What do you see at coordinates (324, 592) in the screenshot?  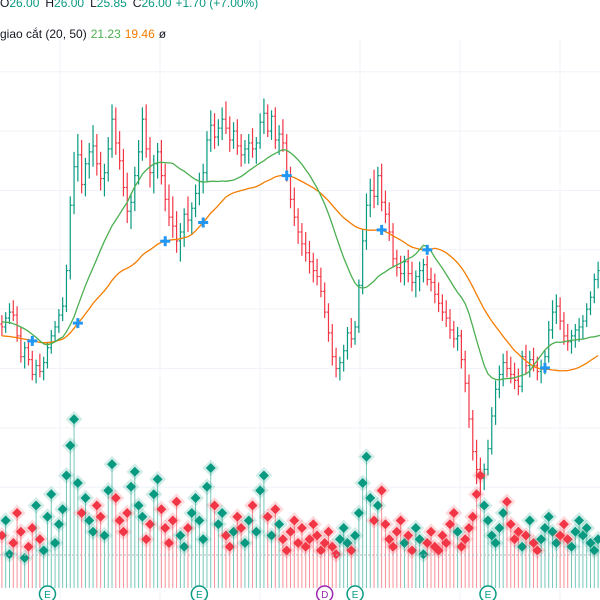 I see `dividend-marker: D` at bounding box center [324, 592].